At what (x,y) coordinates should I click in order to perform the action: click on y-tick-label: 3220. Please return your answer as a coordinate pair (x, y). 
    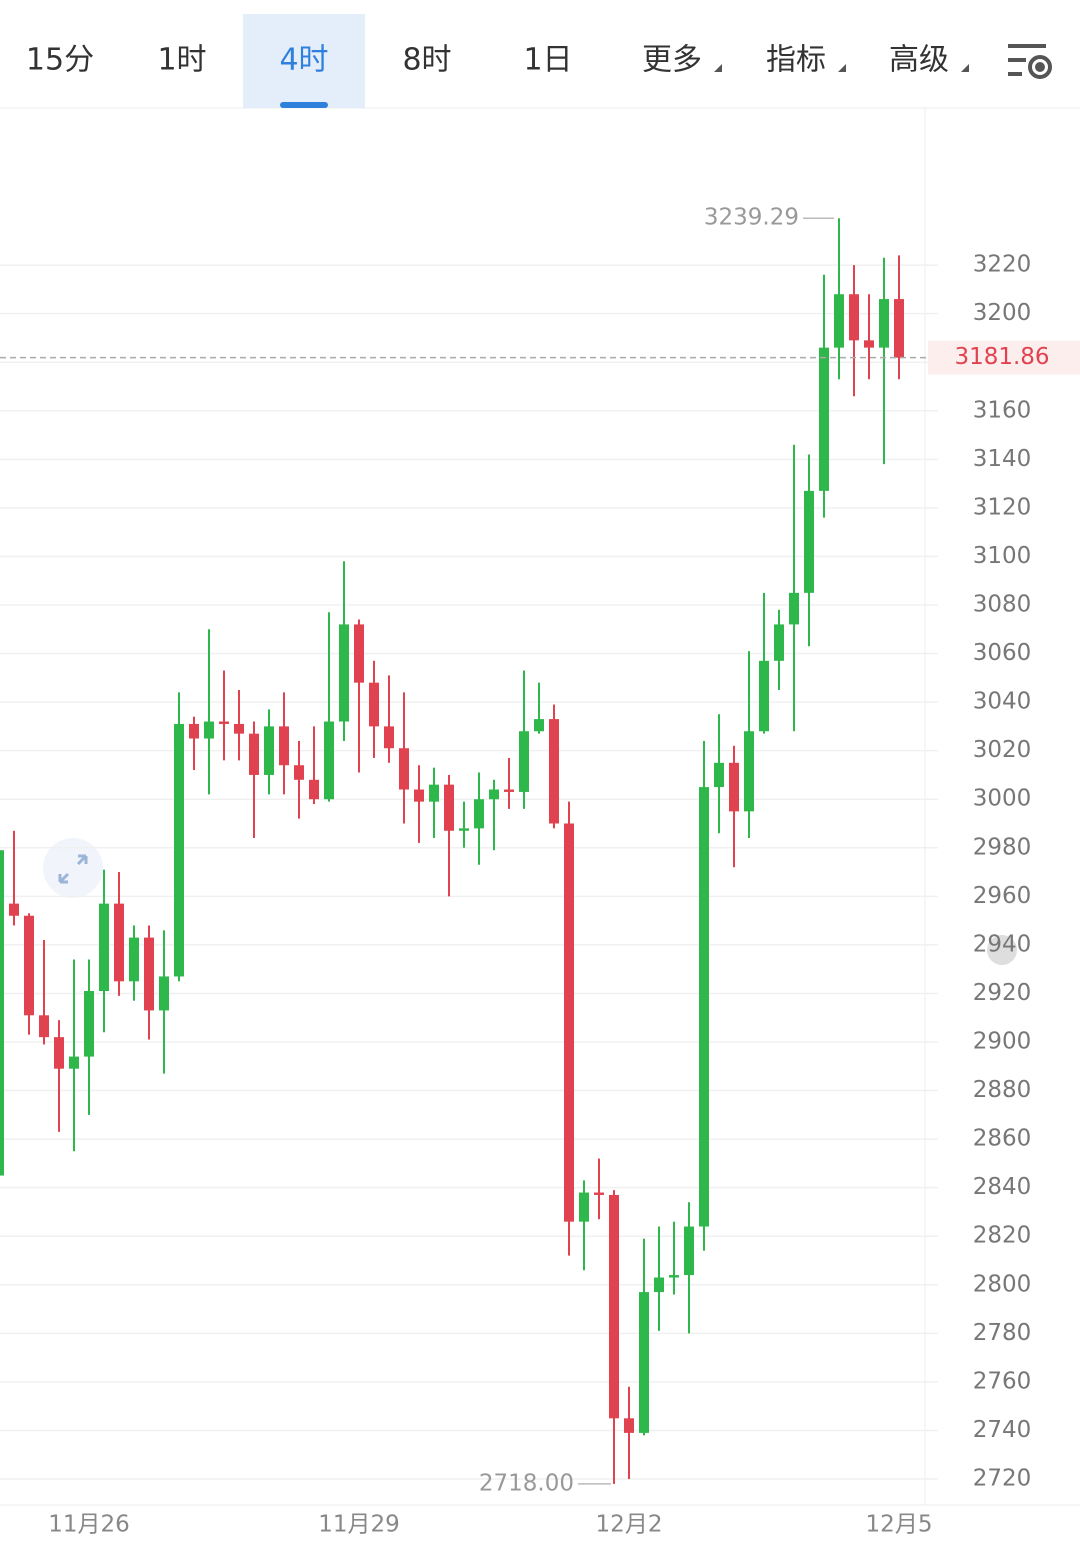
    Looking at the image, I should click on (1002, 265).